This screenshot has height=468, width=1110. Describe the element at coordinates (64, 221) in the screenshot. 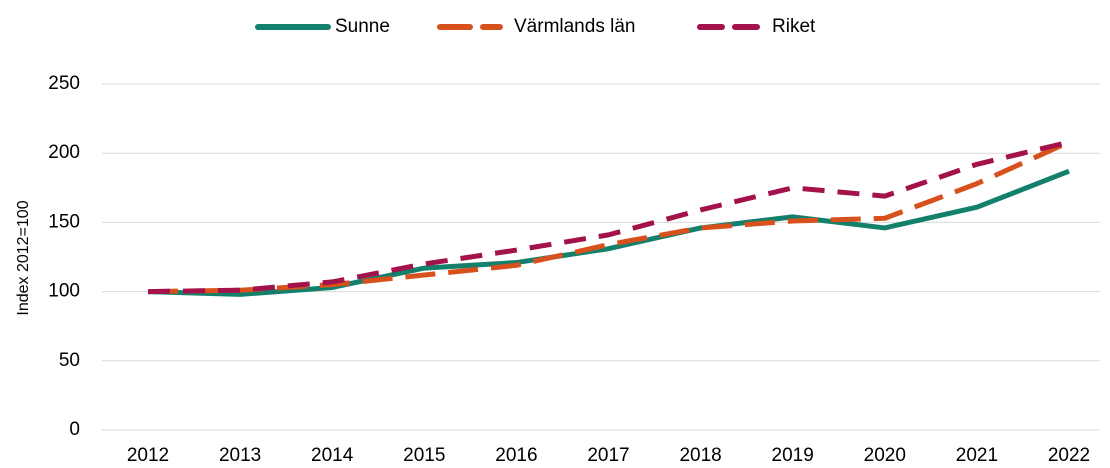

I see `y-tick-label: 150` at that location.